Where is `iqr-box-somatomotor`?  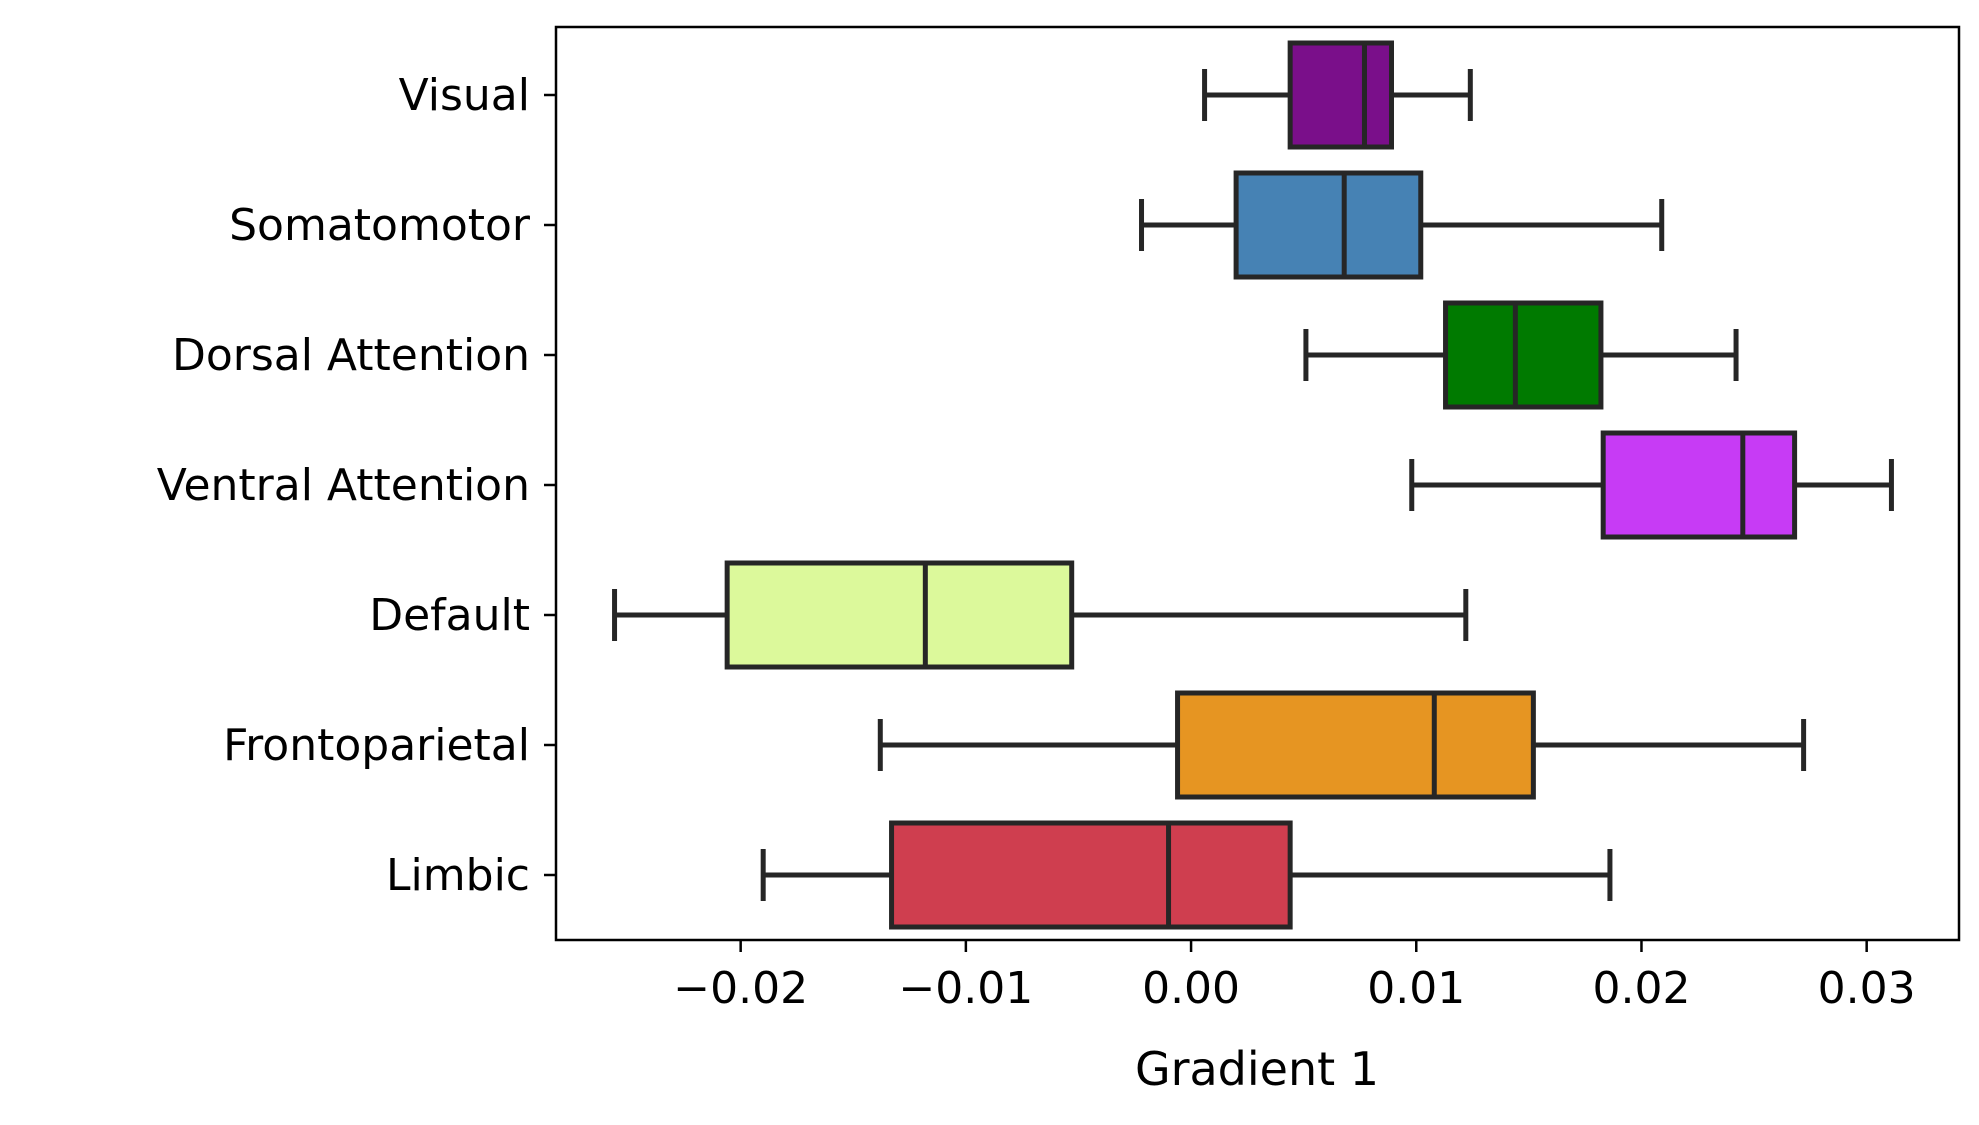 iqr-box-somatomotor is located at coordinates (1328, 225).